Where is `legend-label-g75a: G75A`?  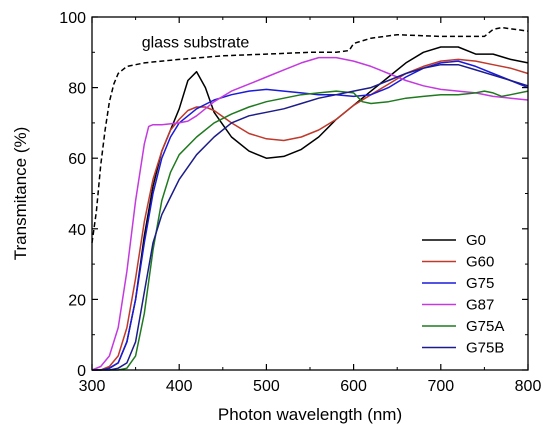 legend-label-g75a: G75A is located at coordinates (485, 326).